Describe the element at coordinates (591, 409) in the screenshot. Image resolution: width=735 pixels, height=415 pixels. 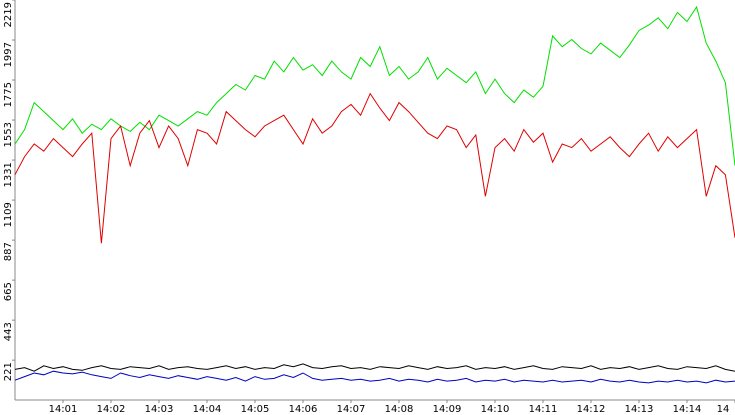
I see `x-tick-label: 14:12` at that location.